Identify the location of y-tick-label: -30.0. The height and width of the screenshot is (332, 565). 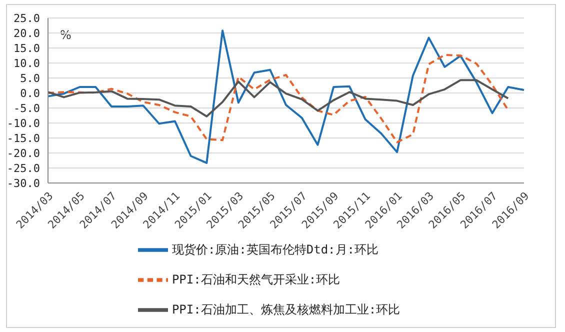
(23, 183).